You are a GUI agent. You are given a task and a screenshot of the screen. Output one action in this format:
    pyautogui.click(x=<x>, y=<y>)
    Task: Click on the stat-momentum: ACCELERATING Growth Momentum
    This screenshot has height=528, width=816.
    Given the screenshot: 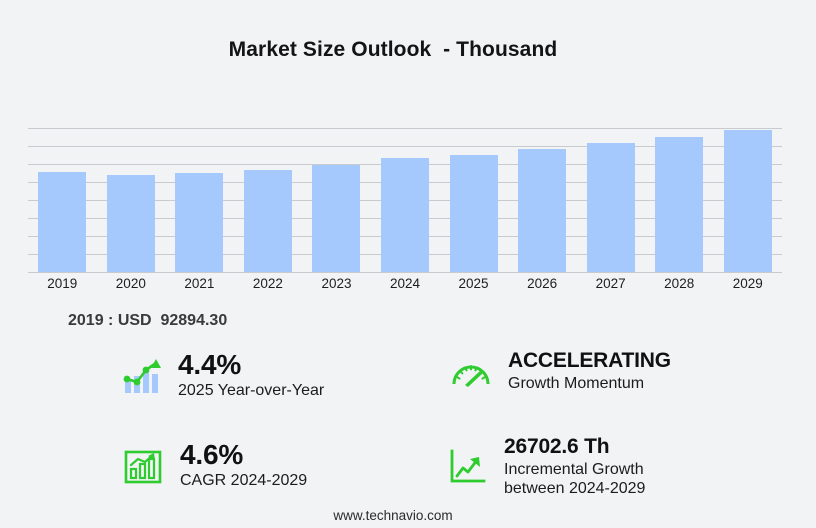 What is the action you would take?
    pyautogui.click(x=559, y=371)
    